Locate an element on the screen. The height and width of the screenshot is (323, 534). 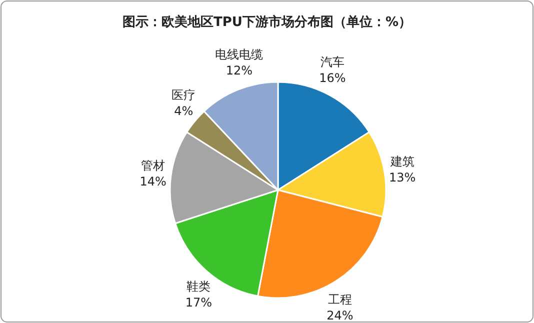
slice-label: 医疗 is located at coordinates (184, 95).